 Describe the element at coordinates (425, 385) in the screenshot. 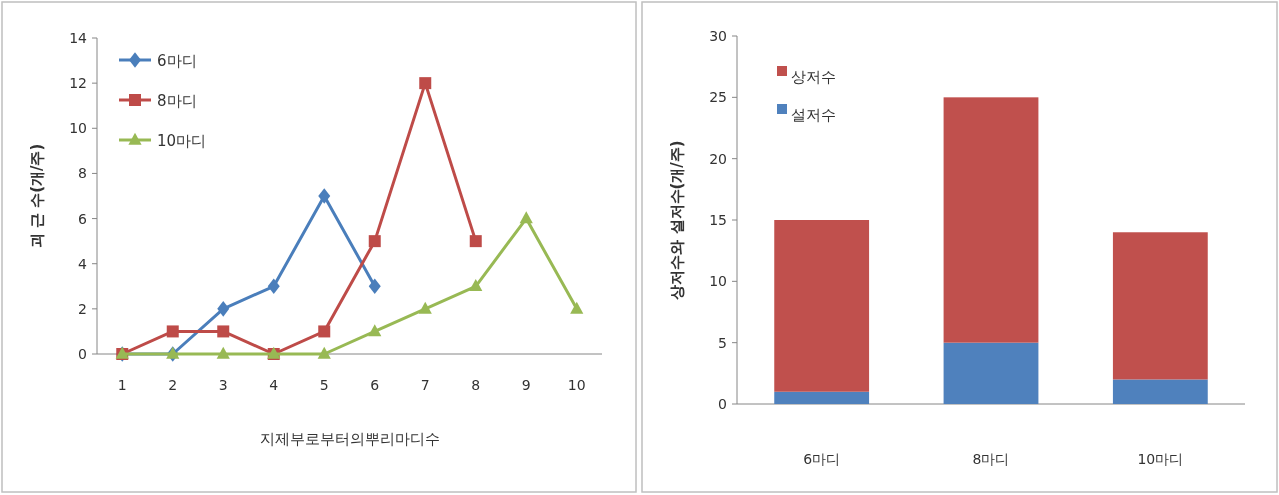

I see `x-tick-label: 7` at that location.